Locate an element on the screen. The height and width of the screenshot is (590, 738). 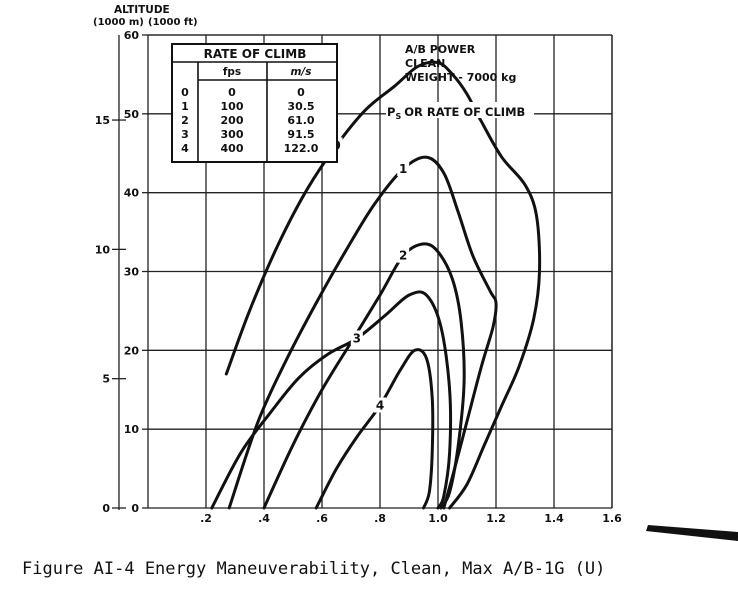
note-power: A/B POWER is located at coordinates (440, 49).